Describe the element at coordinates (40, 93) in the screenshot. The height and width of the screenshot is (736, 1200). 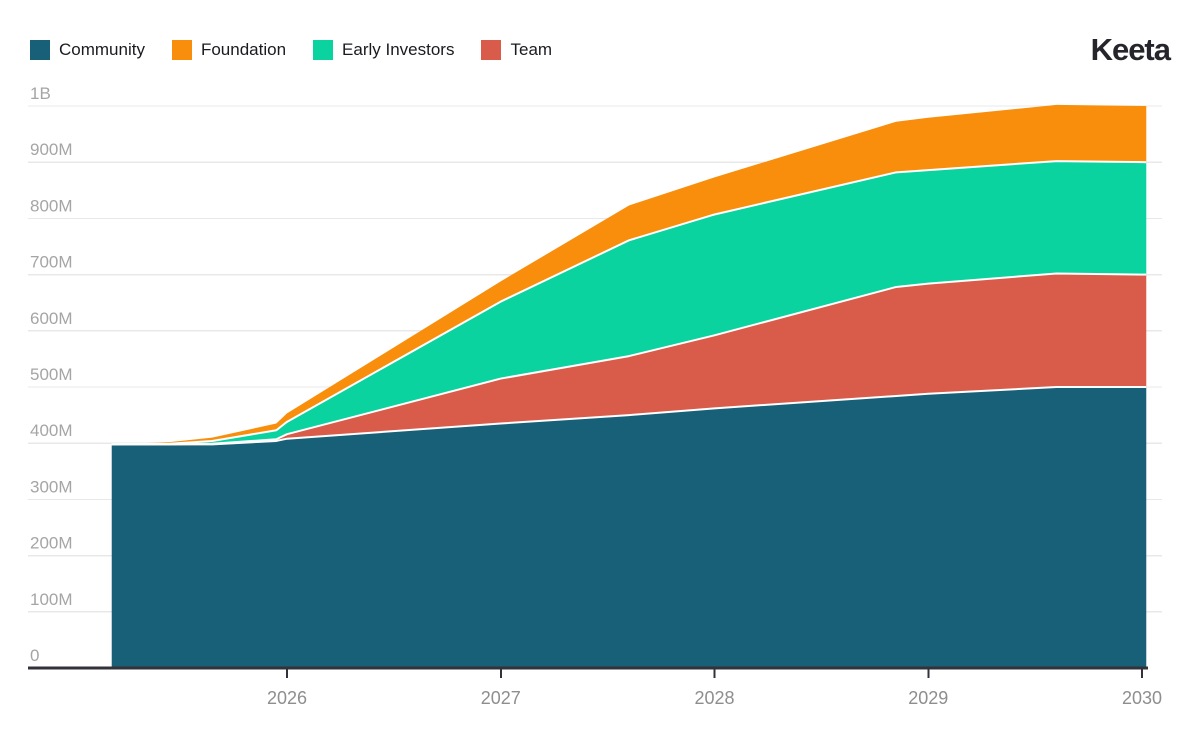
I see `y-axis-label-1B: 1B` at that location.